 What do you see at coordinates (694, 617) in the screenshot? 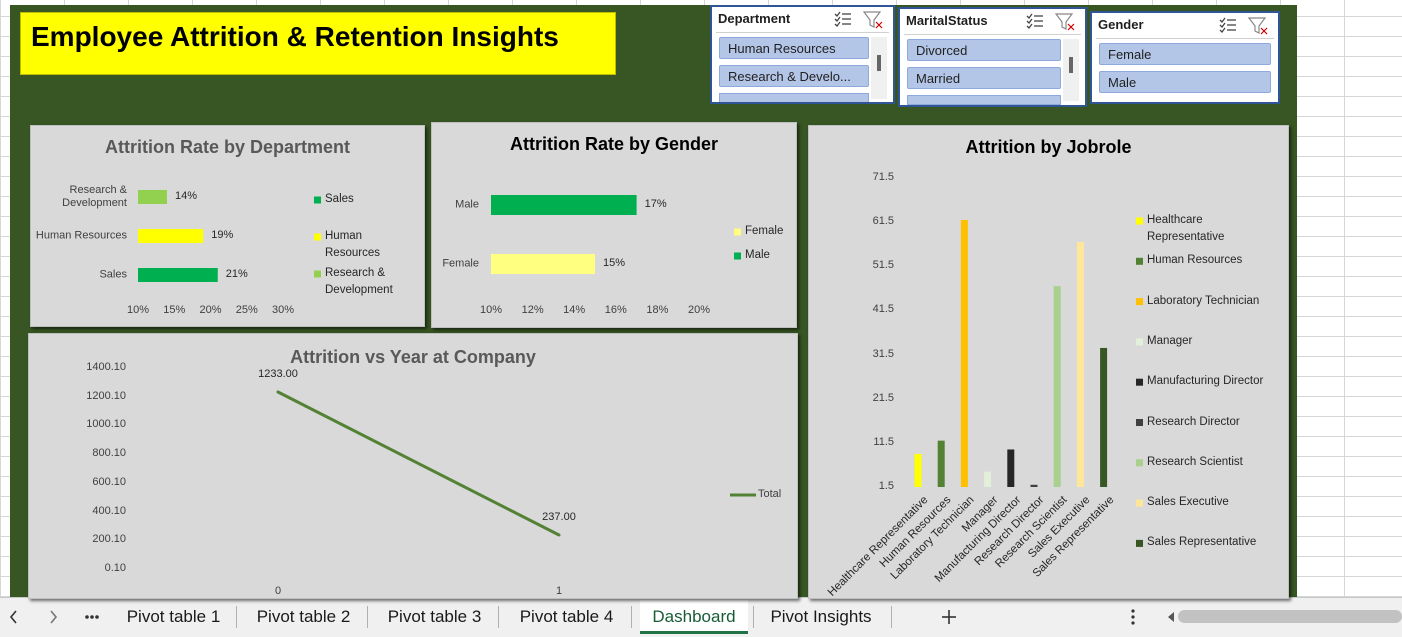
I see `sheet-tab: Dashboard` at bounding box center [694, 617].